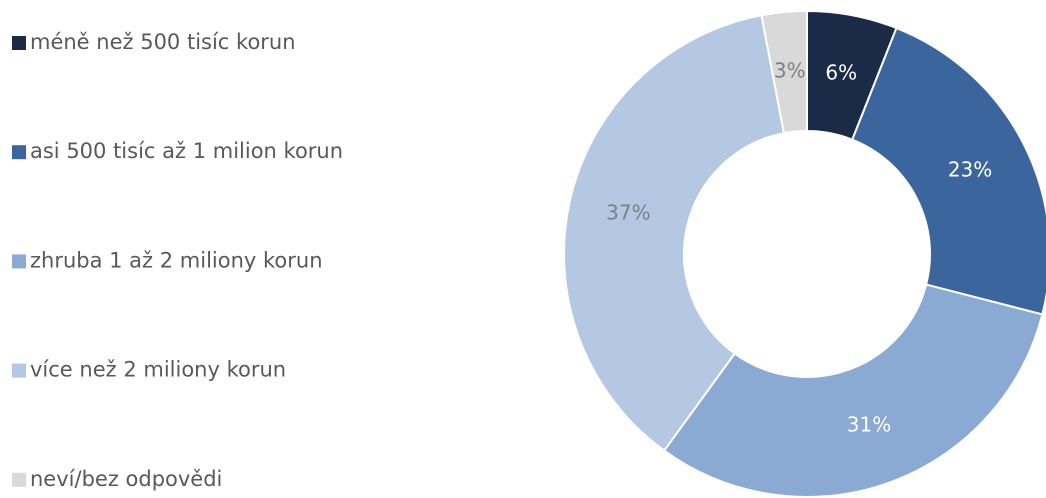 The width and height of the screenshot is (1046, 498). Describe the element at coordinates (186, 151) in the screenshot. I see `legend-label: asi 500 tisíc až 1 milion korun` at that location.